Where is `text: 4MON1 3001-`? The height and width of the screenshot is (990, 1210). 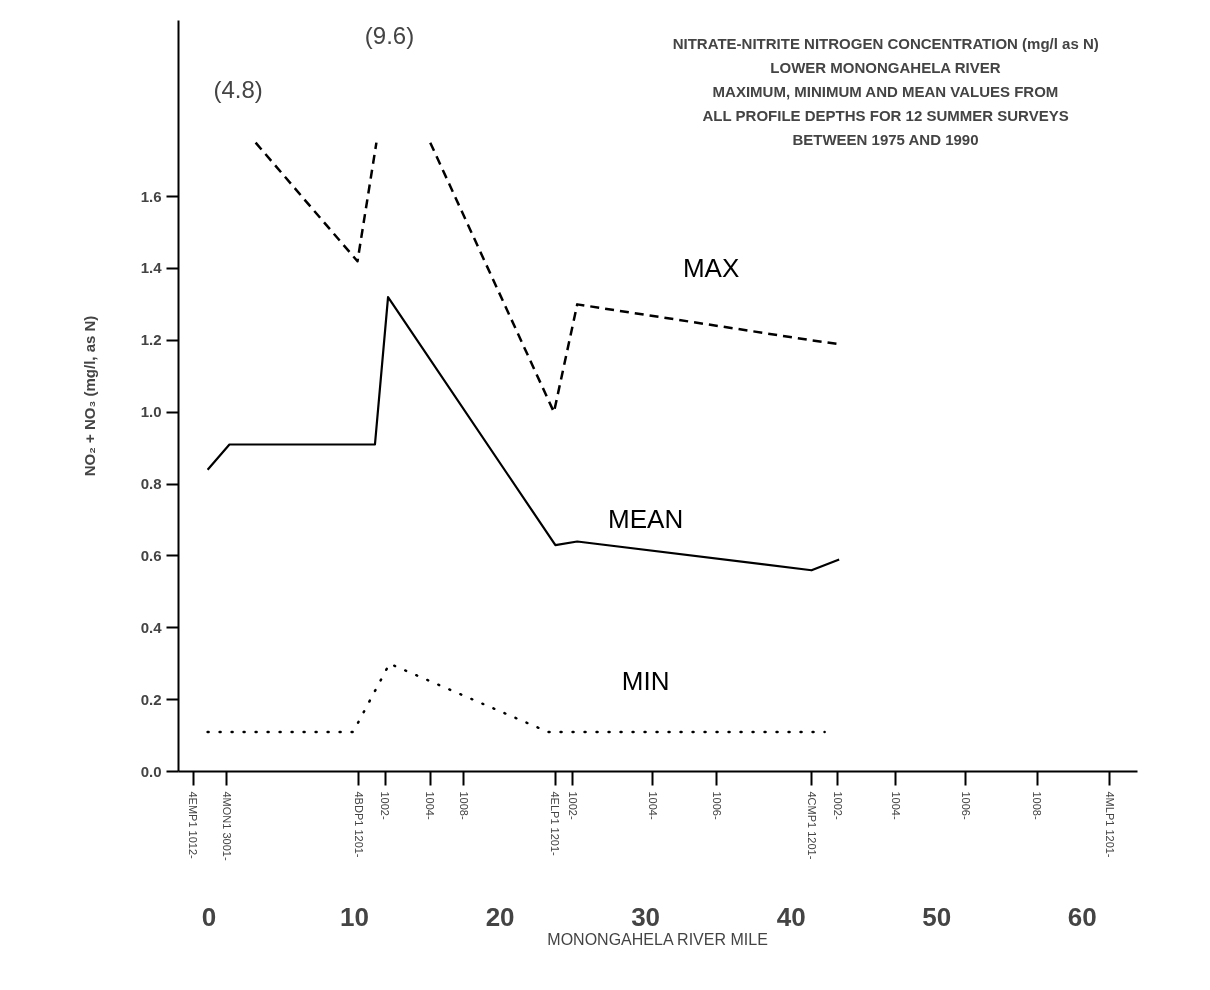 text: 4MON1 3001- is located at coordinates (226, 826).